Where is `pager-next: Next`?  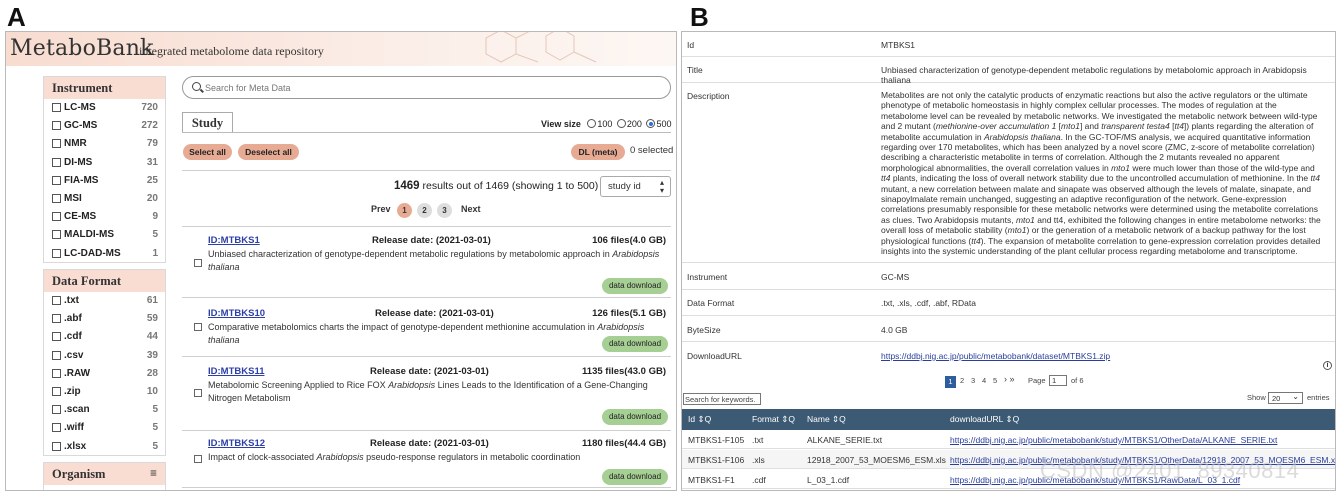
pager-next: Next is located at coordinates (471, 209).